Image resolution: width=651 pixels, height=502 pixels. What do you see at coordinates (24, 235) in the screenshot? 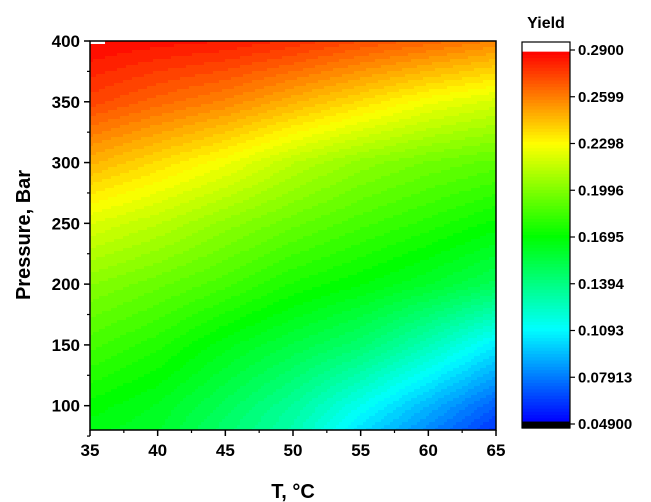
I see `y-axis-title: Pressure, Bar` at bounding box center [24, 235].